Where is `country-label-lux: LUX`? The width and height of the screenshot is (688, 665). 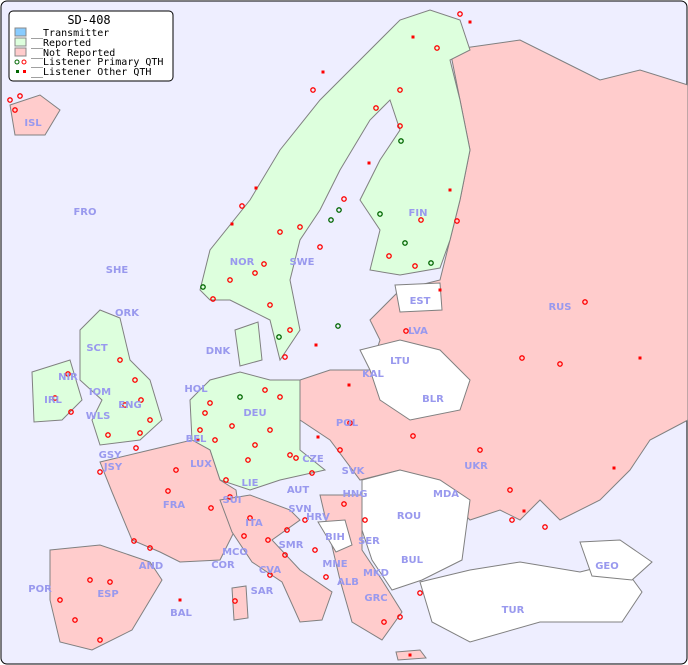
country-label-lux: LUX is located at coordinates (201, 464).